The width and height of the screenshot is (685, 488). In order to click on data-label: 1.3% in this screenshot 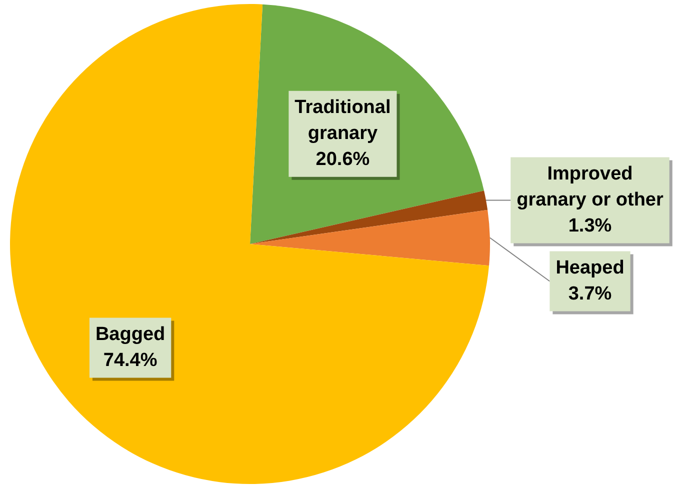, I will do `click(590, 226)`.